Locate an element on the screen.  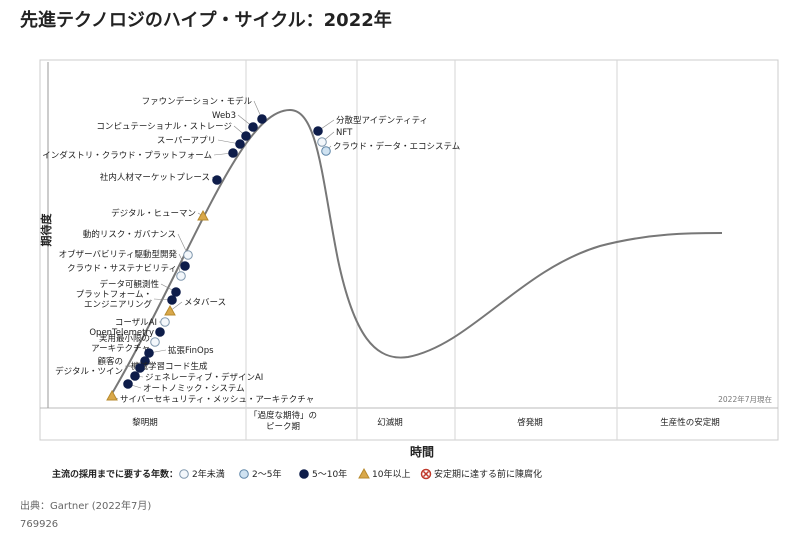
phase-label: 啓発期 is located at coordinates (530, 422).